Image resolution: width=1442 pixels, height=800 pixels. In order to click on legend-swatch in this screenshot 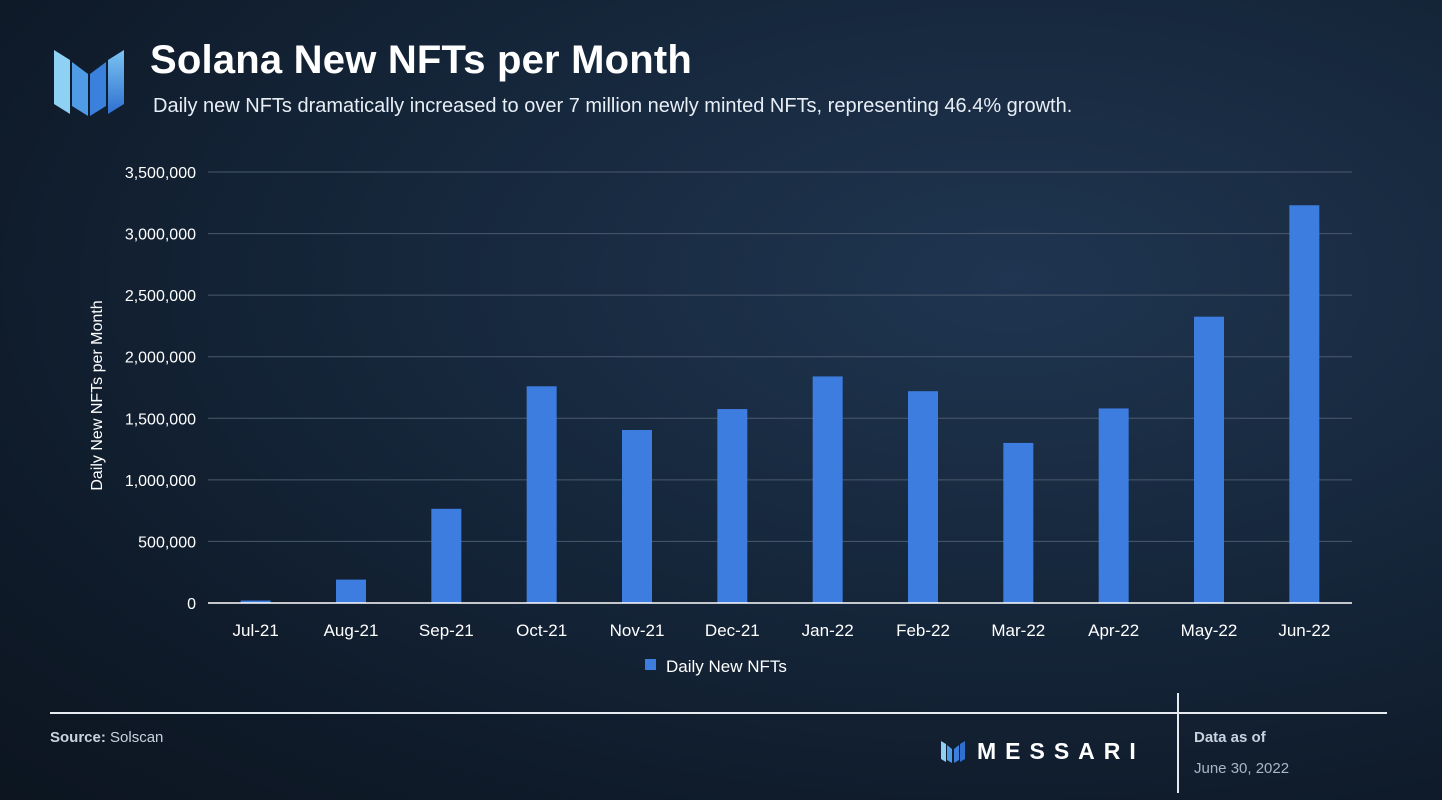, I will do `click(650, 664)`.